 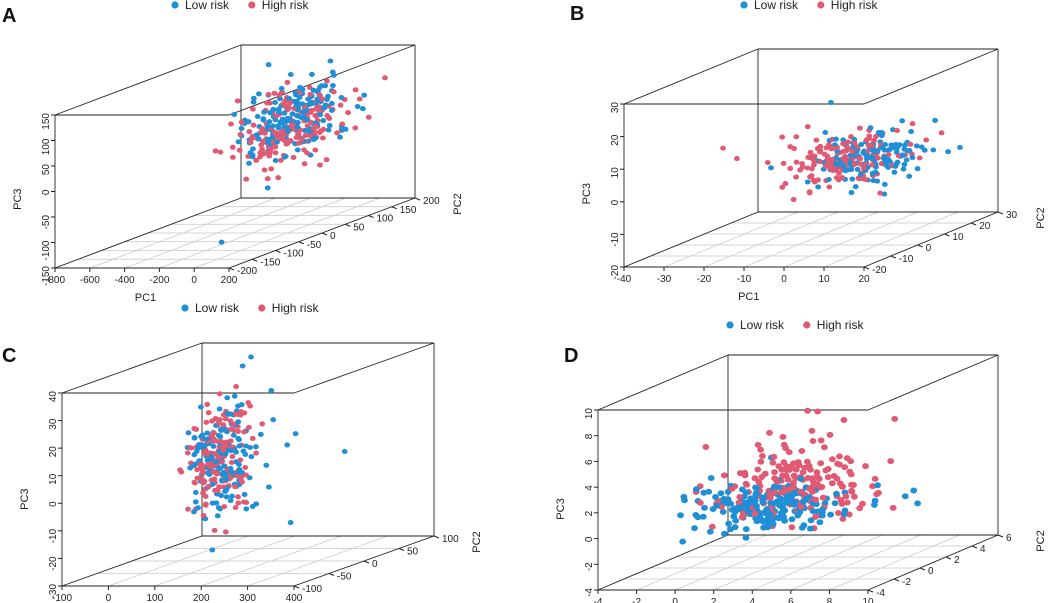 I want to click on panel-letter: C, so click(x=9, y=356).